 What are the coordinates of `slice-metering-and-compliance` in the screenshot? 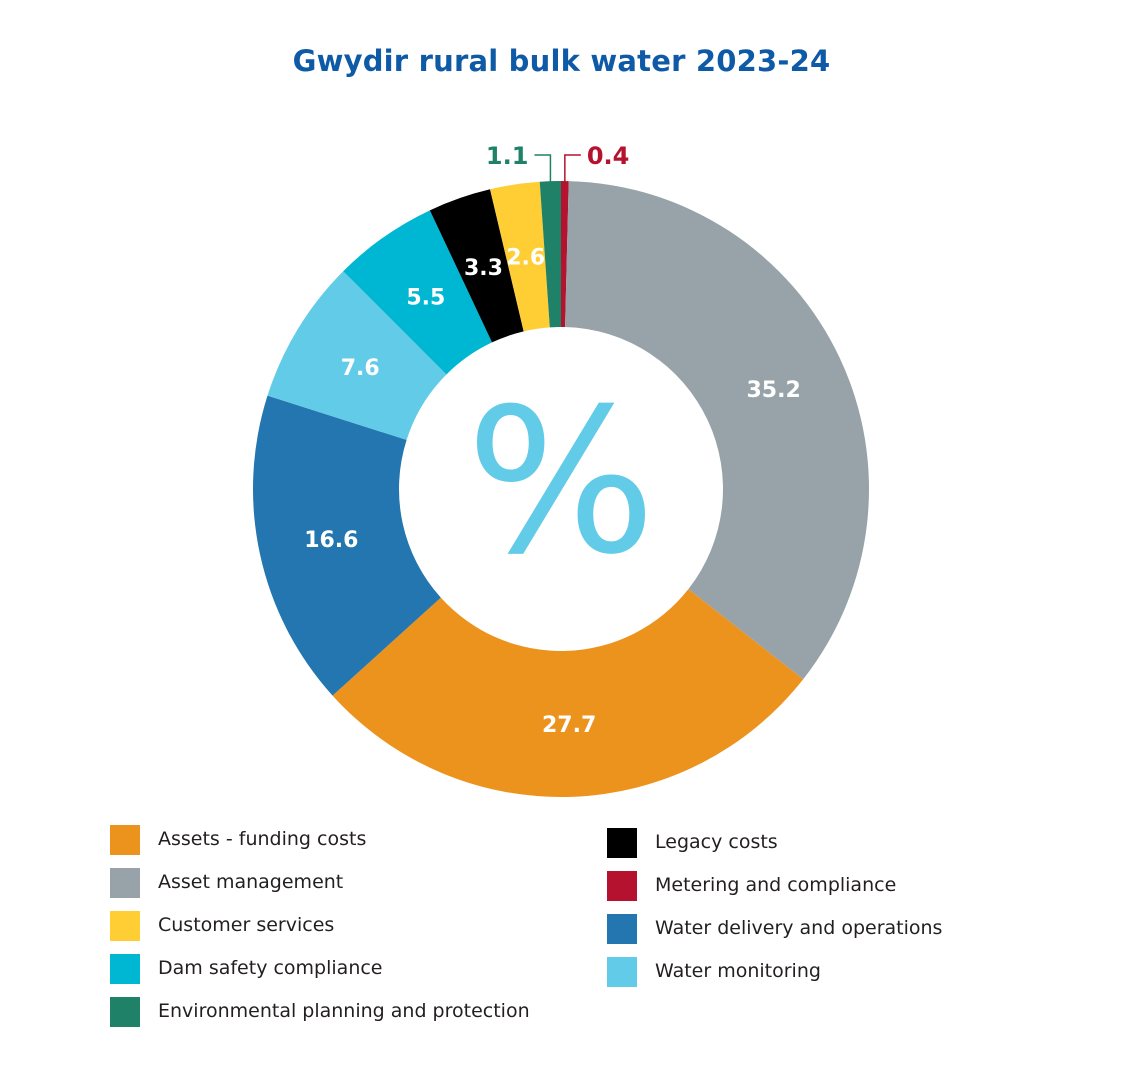 It's located at (565, 254).